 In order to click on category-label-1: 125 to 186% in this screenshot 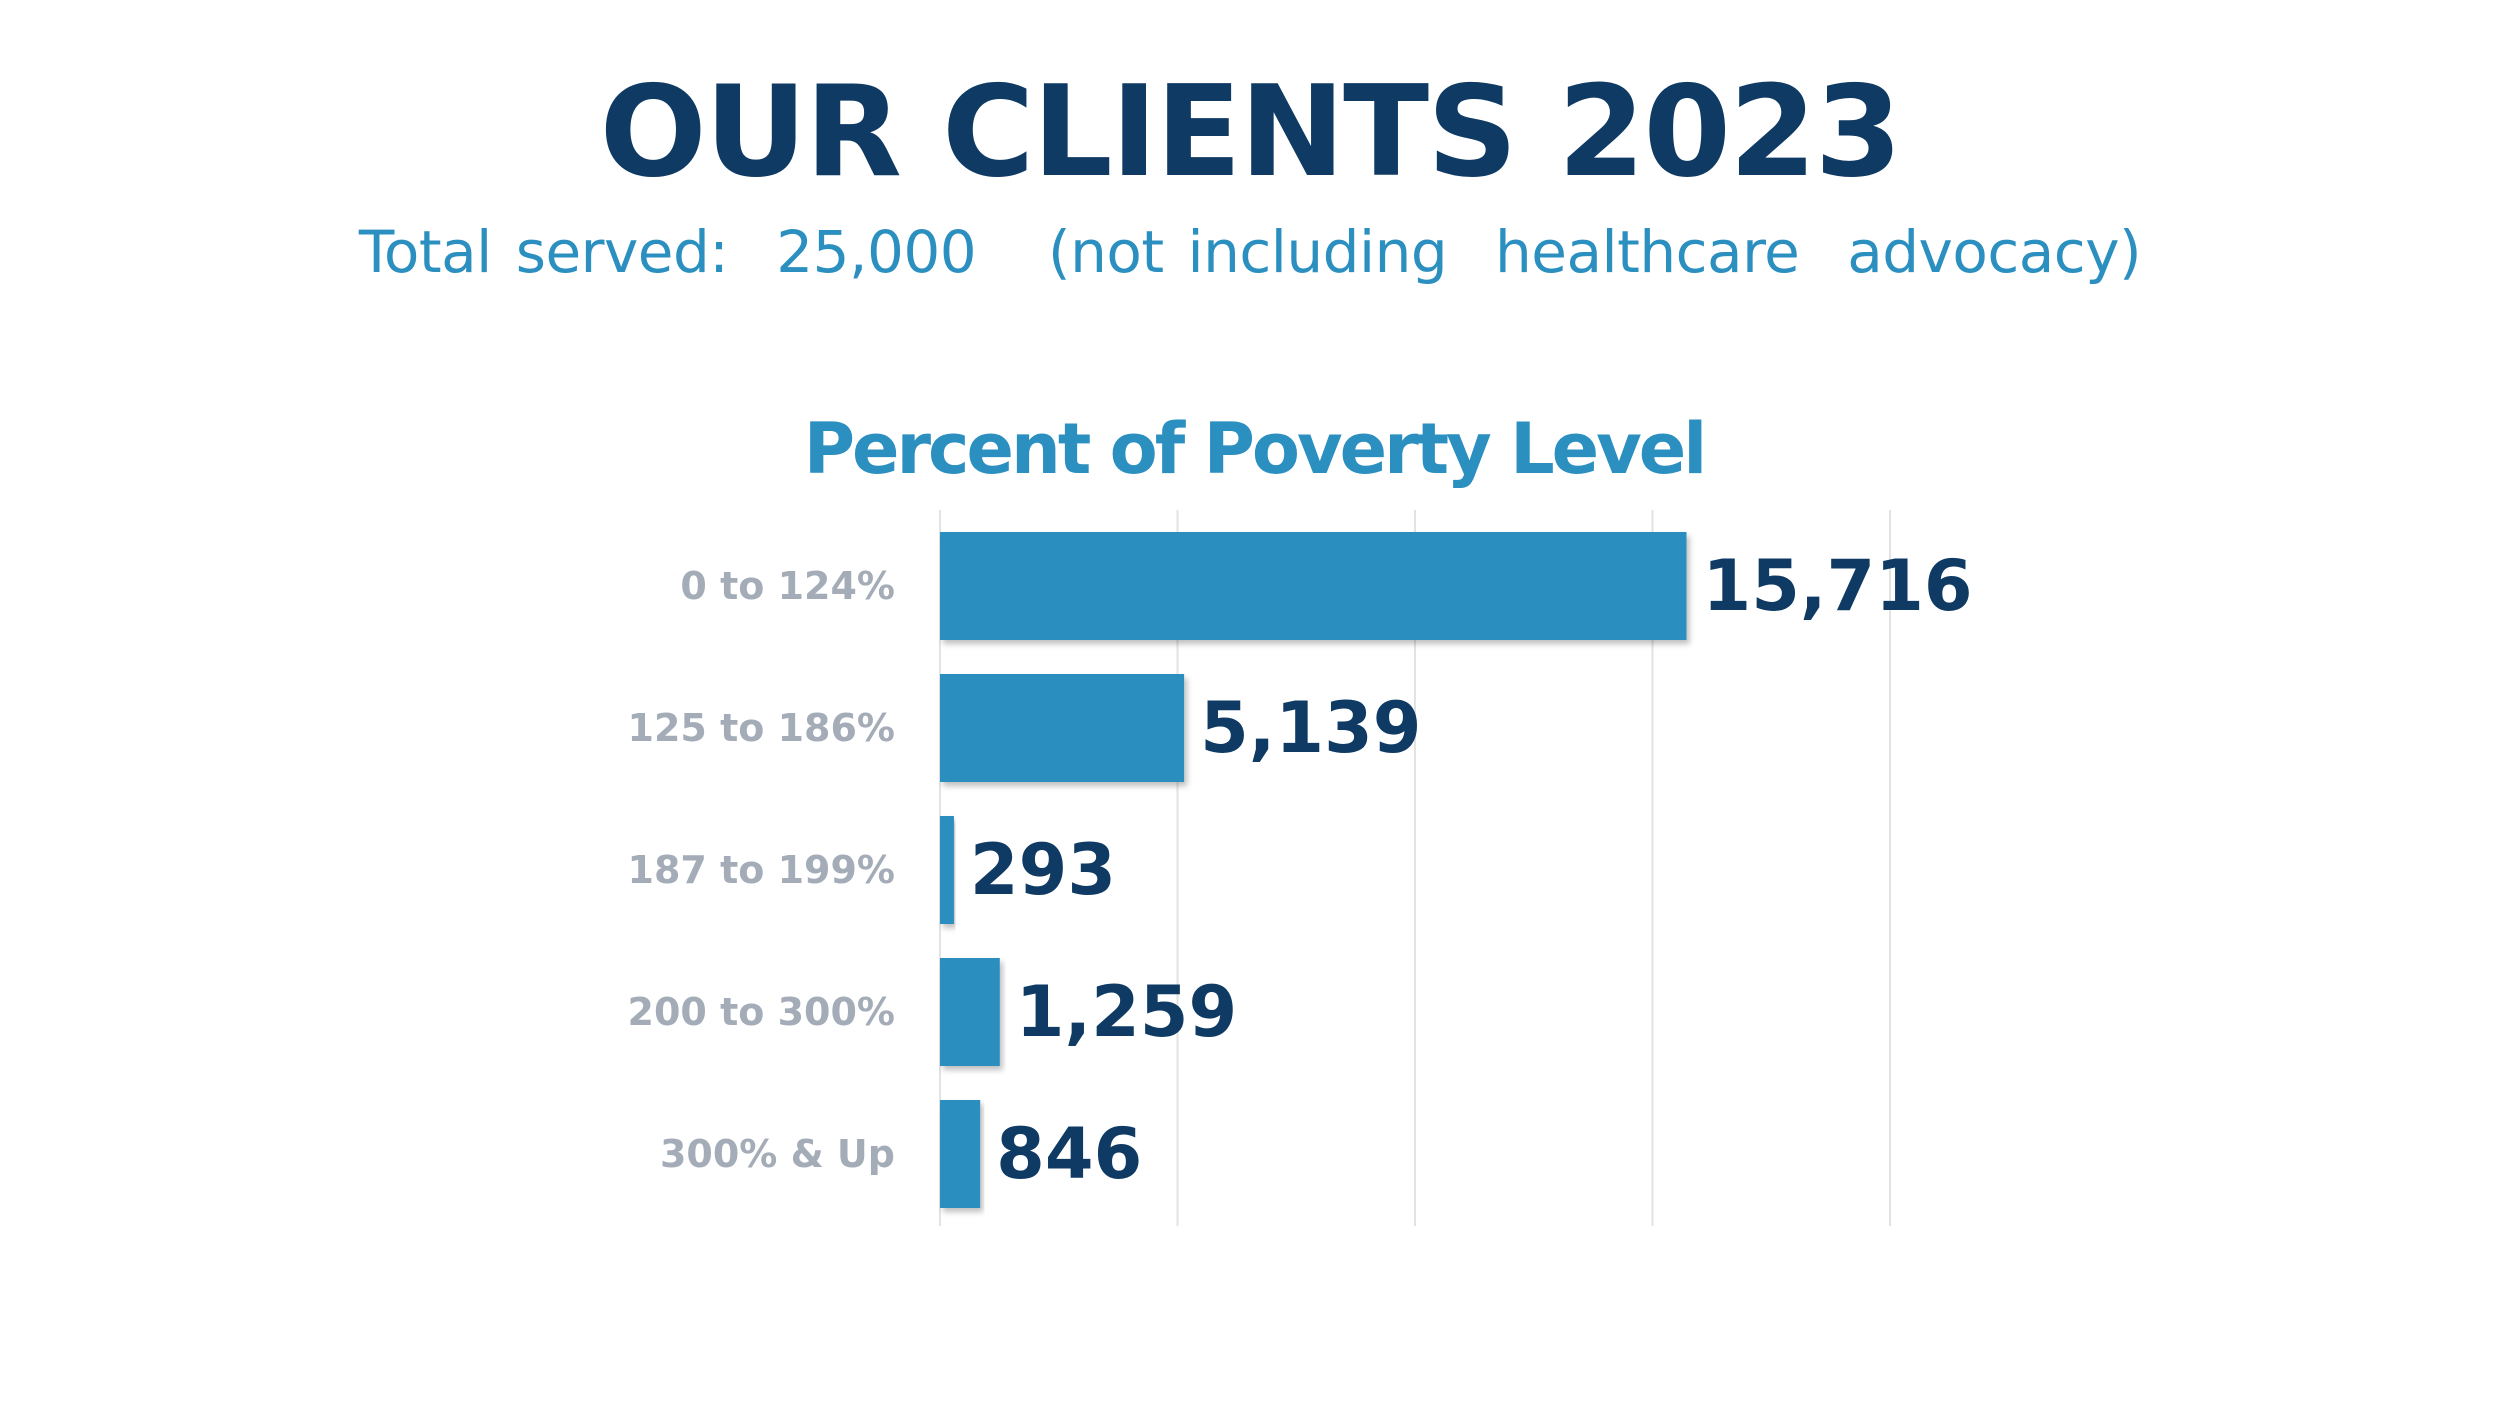, I will do `click(761, 728)`.